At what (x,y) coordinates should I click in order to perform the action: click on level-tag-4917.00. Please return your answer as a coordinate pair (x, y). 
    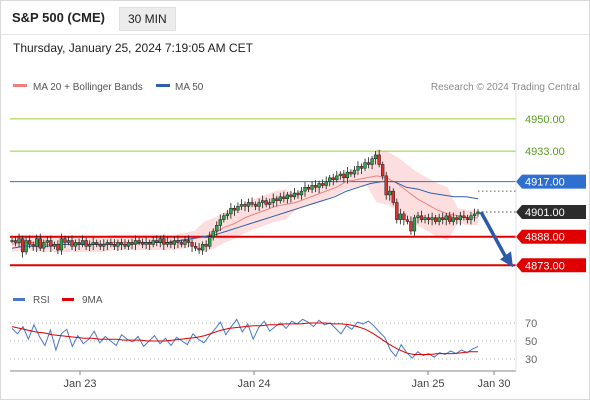
    Looking at the image, I should click on (551, 181).